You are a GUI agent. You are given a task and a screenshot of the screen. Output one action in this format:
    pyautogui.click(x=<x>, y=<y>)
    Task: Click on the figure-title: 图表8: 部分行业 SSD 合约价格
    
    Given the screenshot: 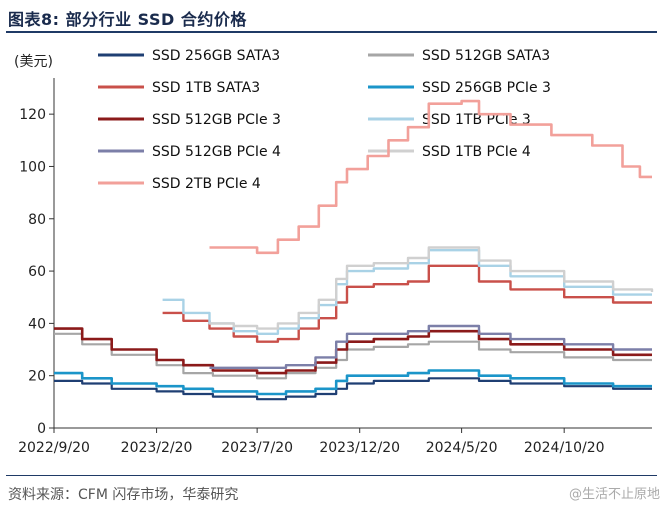 What is the action you would take?
    pyautogui.click(x=127, y=19)
    